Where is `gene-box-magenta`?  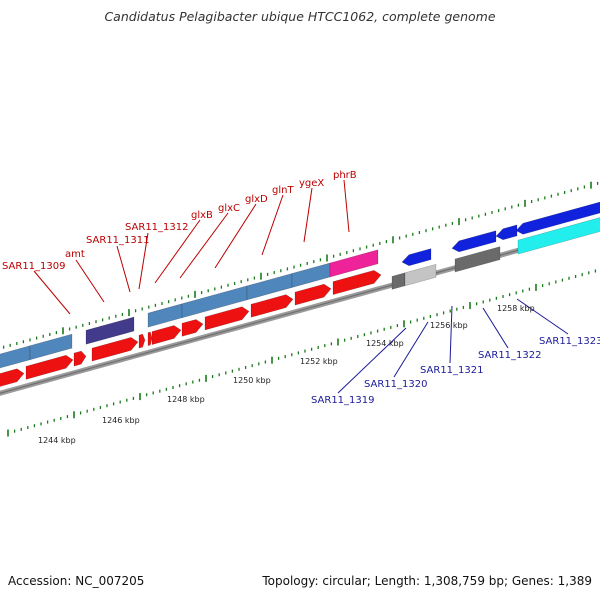
gene-box-magenta is located at coordinates (354, 263).